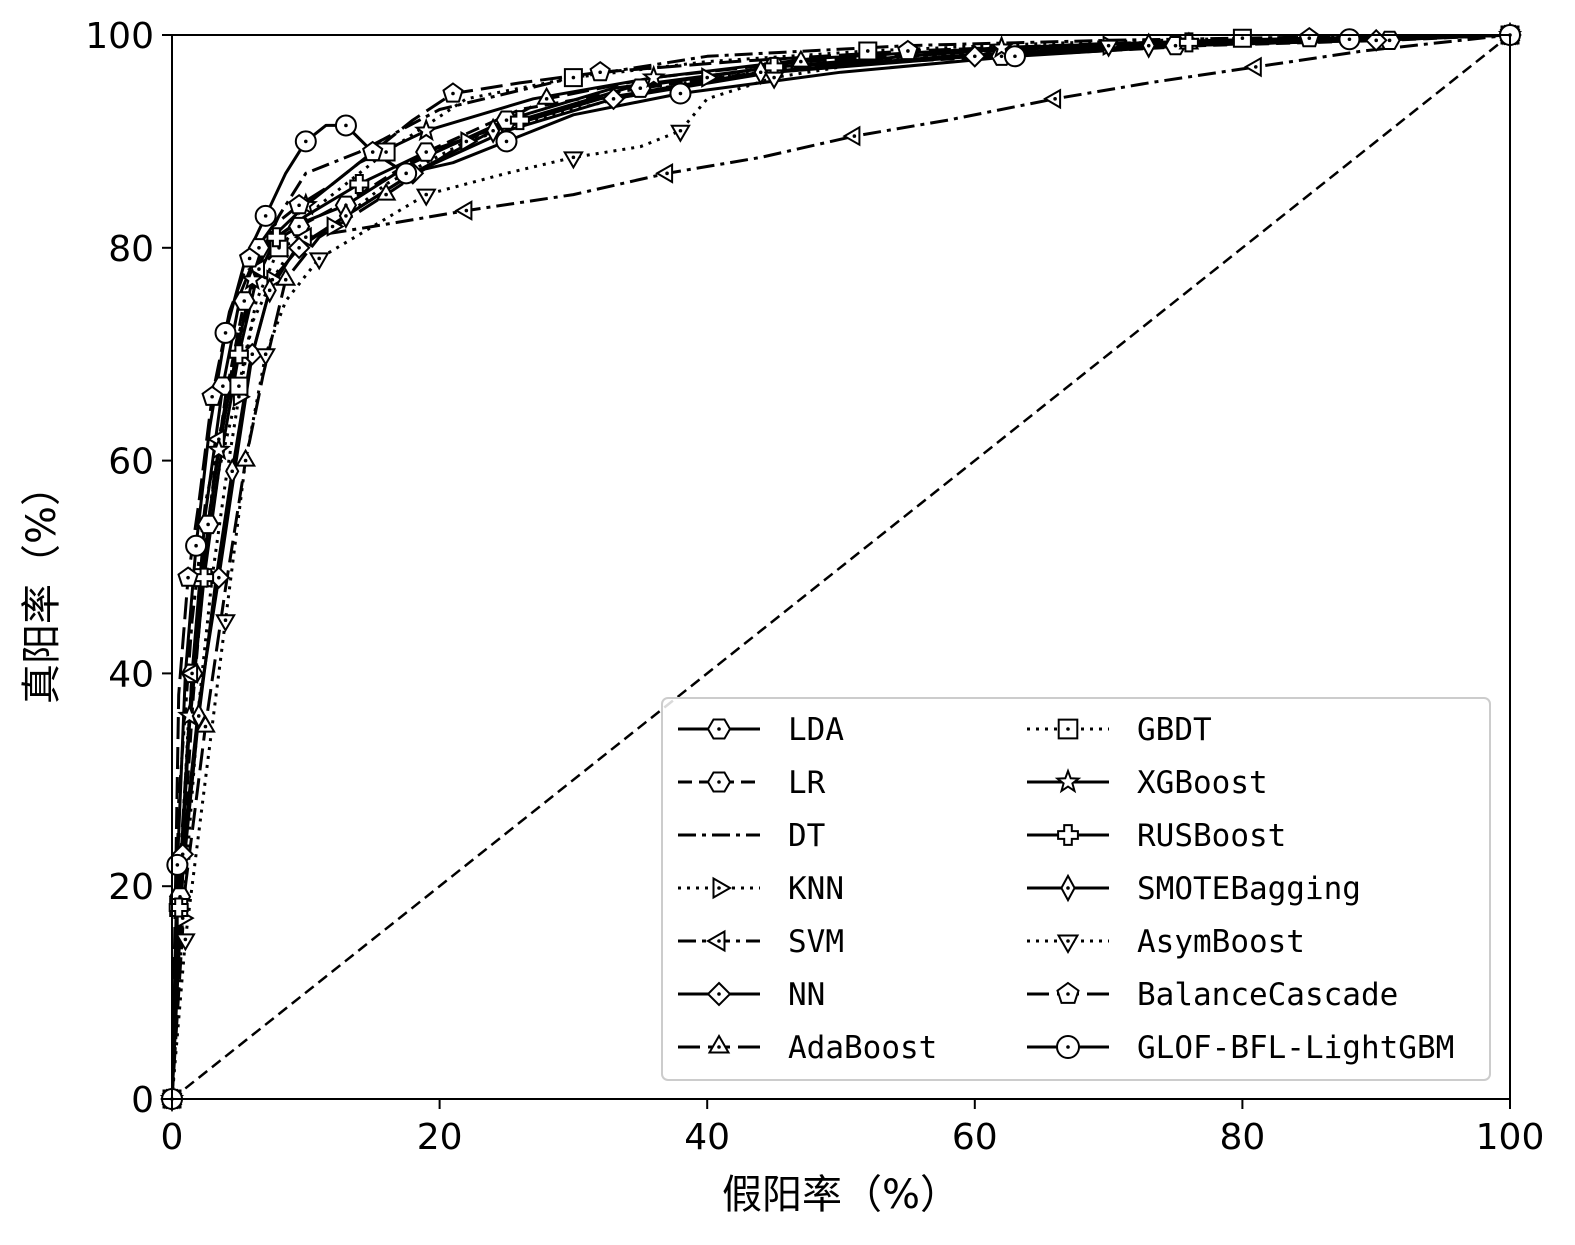 Image resolution: width=1575 pixels, height=1245 pixels. Describe the element at coordinates (573, 157) in the screenshot. I see `point-asymboost-11-dot` at that location.